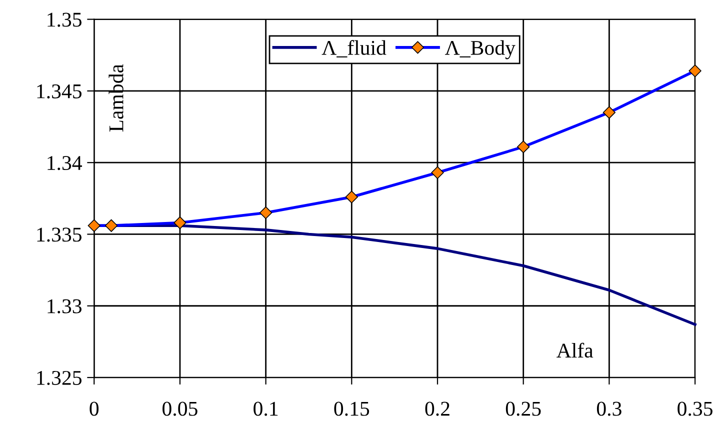 This screenshot has width=724, height=429. Describe the element at coordinates (352, 409) in the screenshot. I see `x-tick-label: 0.15` at that location.